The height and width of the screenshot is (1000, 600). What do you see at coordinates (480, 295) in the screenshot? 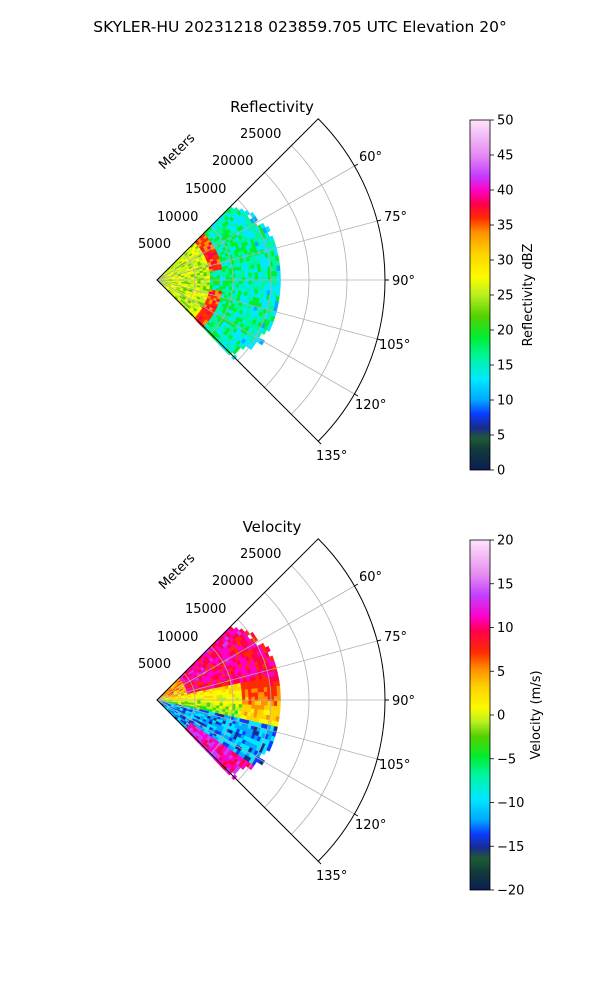
I see `reflectivity-colorbar-fill` at bounding box center [480, 295].